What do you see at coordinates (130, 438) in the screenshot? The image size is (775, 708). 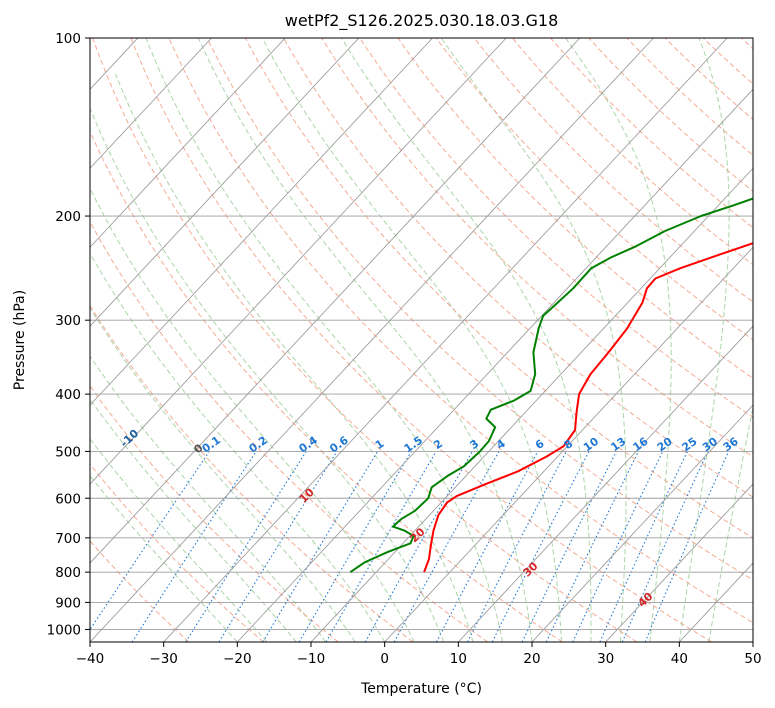 I see `dry-adiabat-label: -10` at bounding box center [130, 438].